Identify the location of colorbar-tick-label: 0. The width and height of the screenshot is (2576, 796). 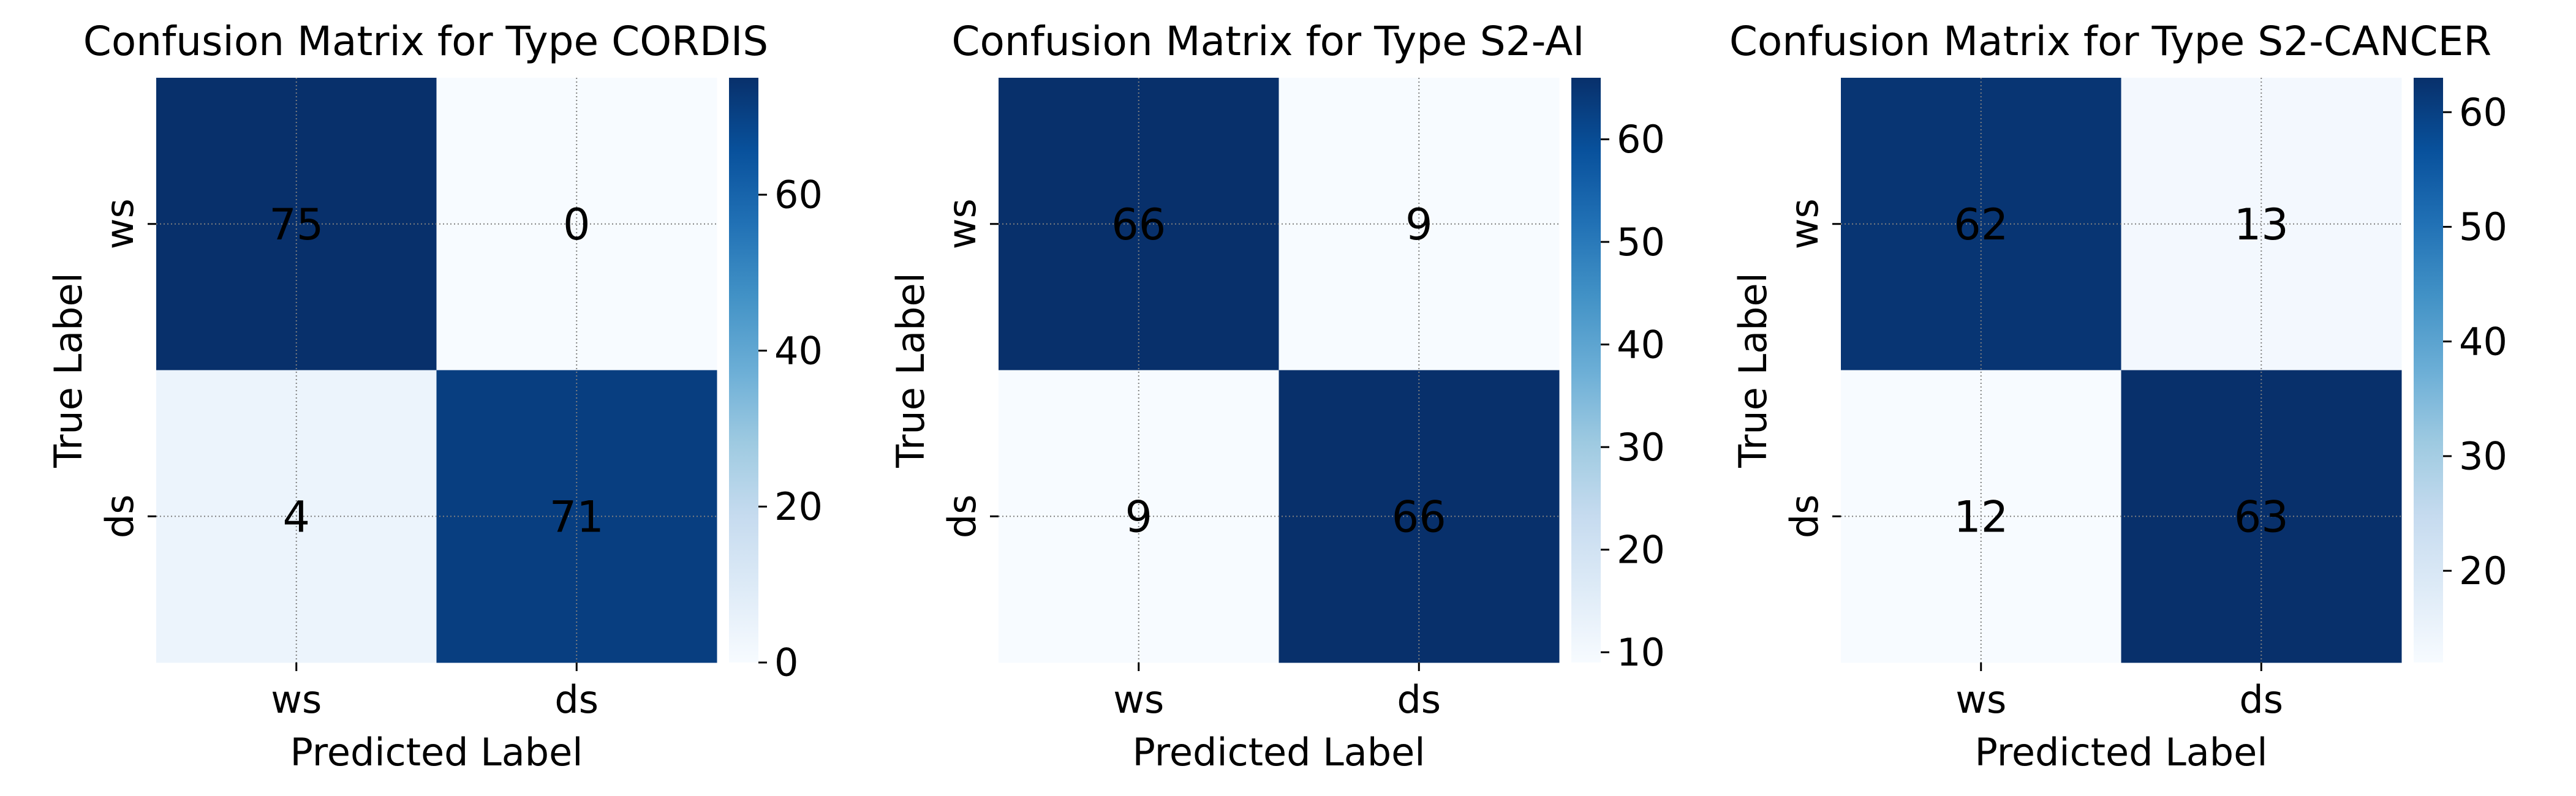
(786, 662).